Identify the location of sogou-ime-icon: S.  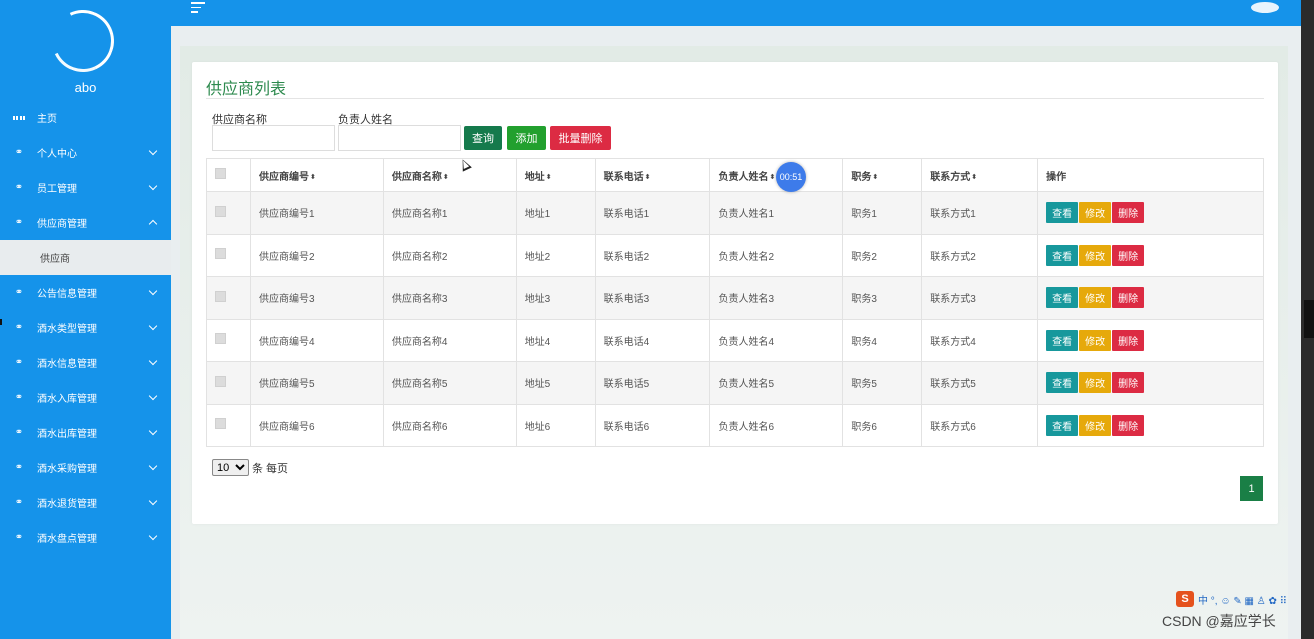
(1185, 599).